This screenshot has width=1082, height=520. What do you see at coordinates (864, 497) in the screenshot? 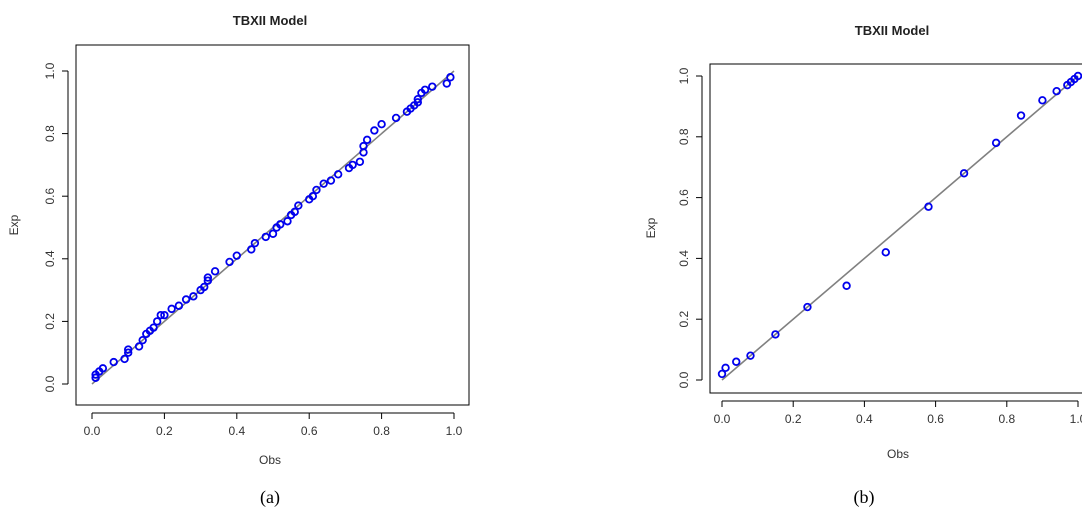
I see `panel-caption: (b)` at bounding box center [864, 497].